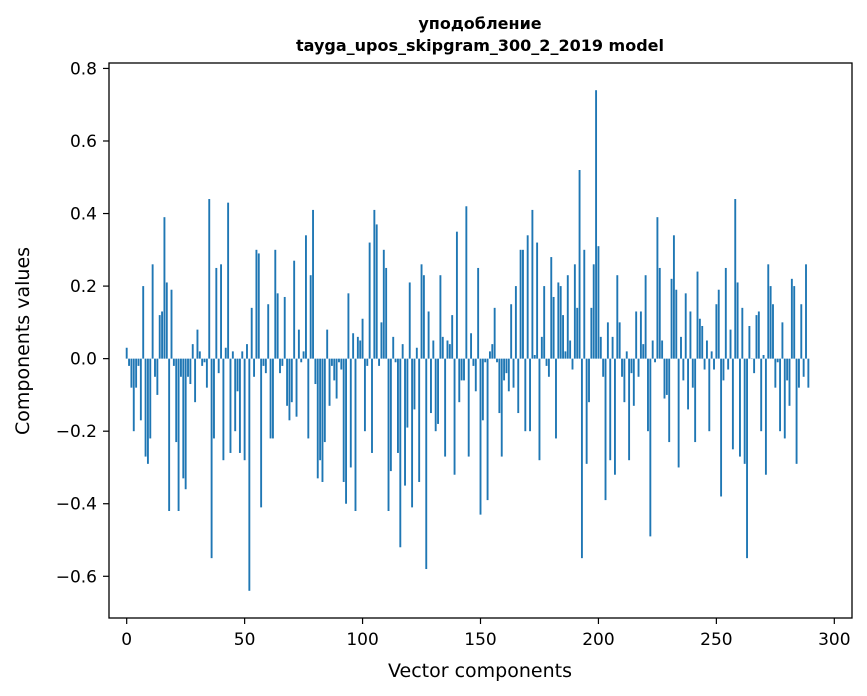 The image size is (867, 696). I want to click on x-tick-label: 100, so click(362, 640).